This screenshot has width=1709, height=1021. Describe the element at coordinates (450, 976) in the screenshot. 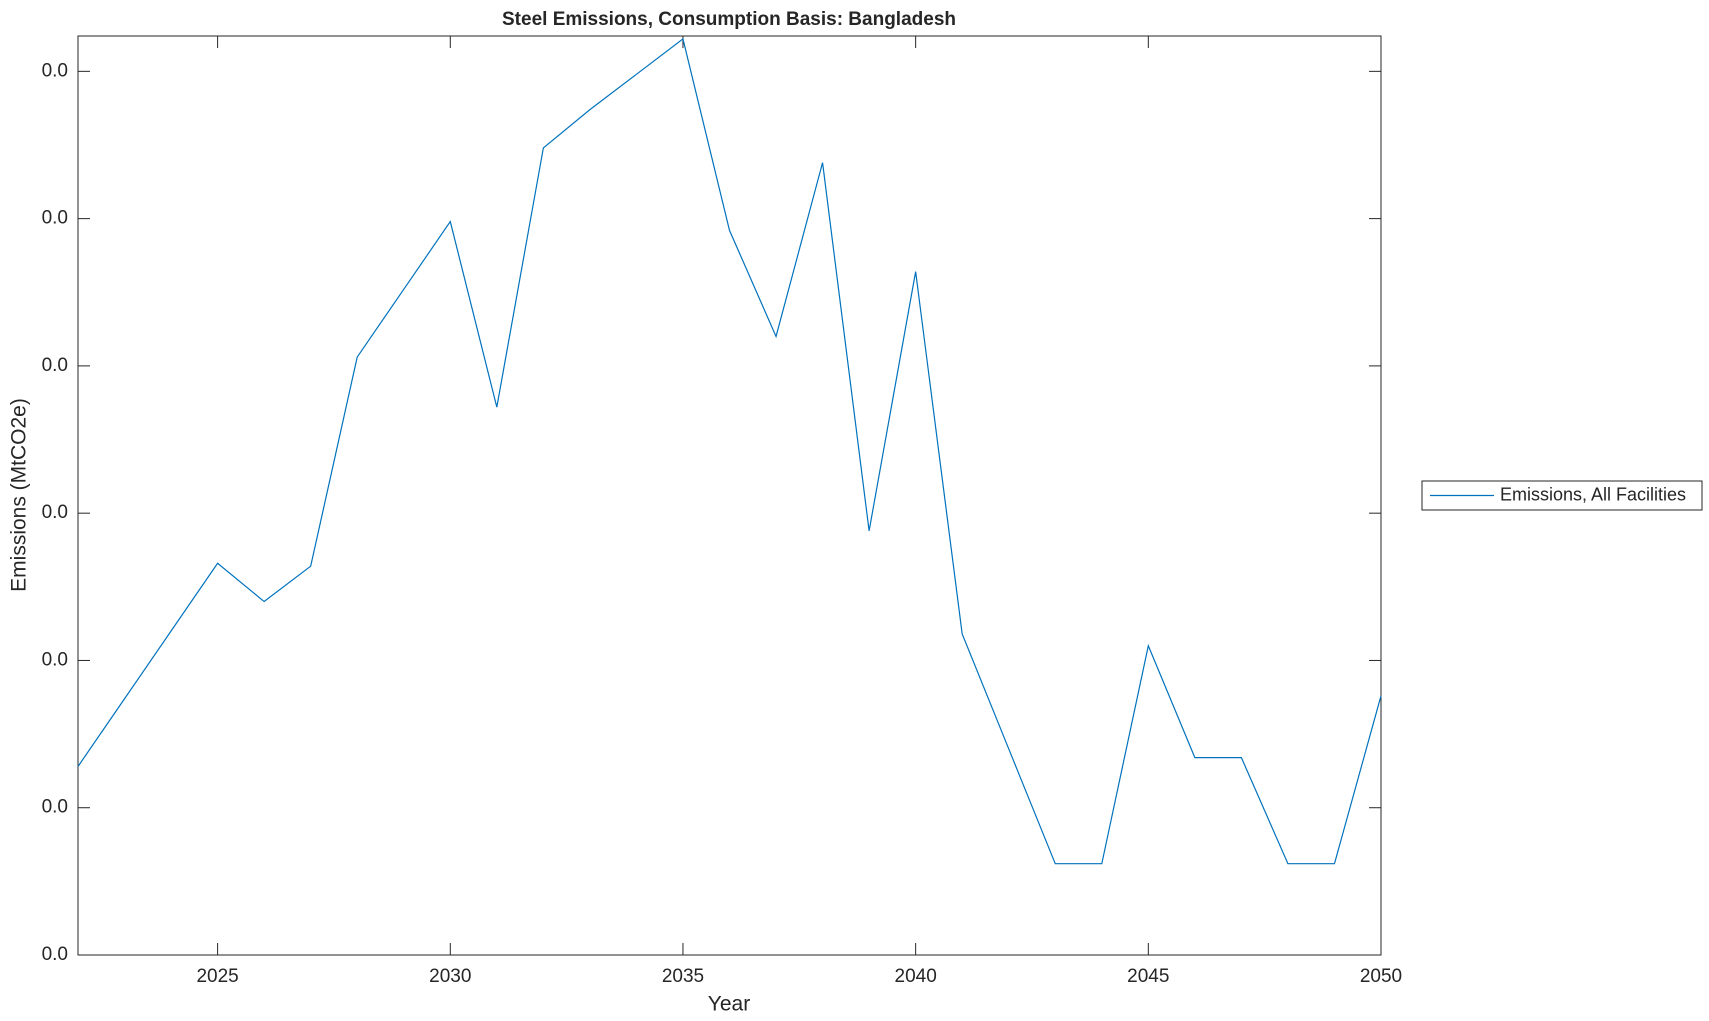

I see `x-tick-label: 2030` at that location.